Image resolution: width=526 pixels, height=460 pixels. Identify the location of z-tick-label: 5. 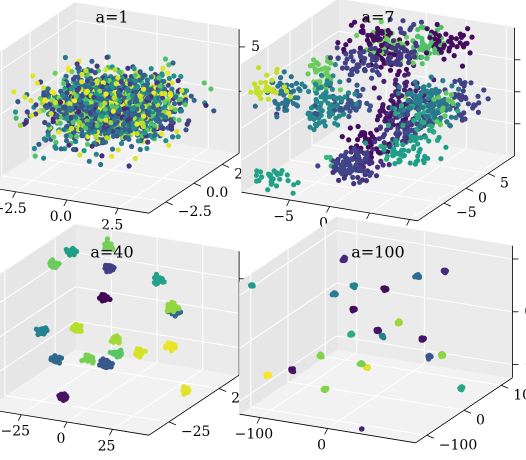
(255, 47).